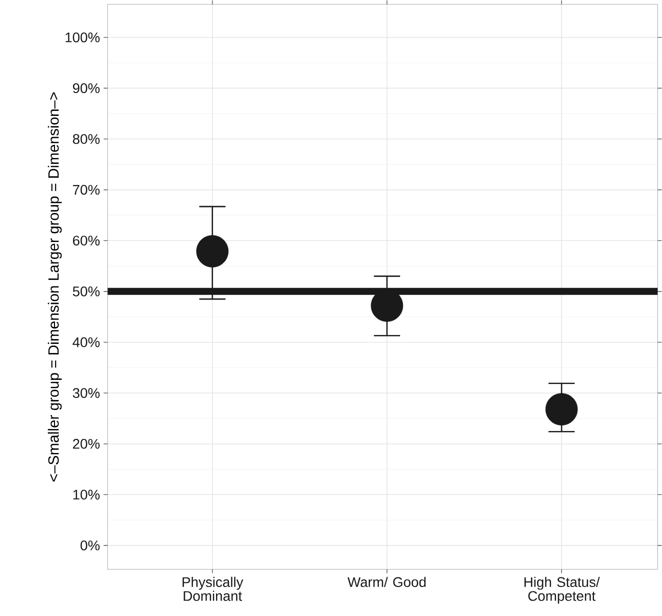 Image resolution: width=662 pixels, height=616 pixels. I want to click on x-tick-label: Warm/ Good, so click(387, 581).